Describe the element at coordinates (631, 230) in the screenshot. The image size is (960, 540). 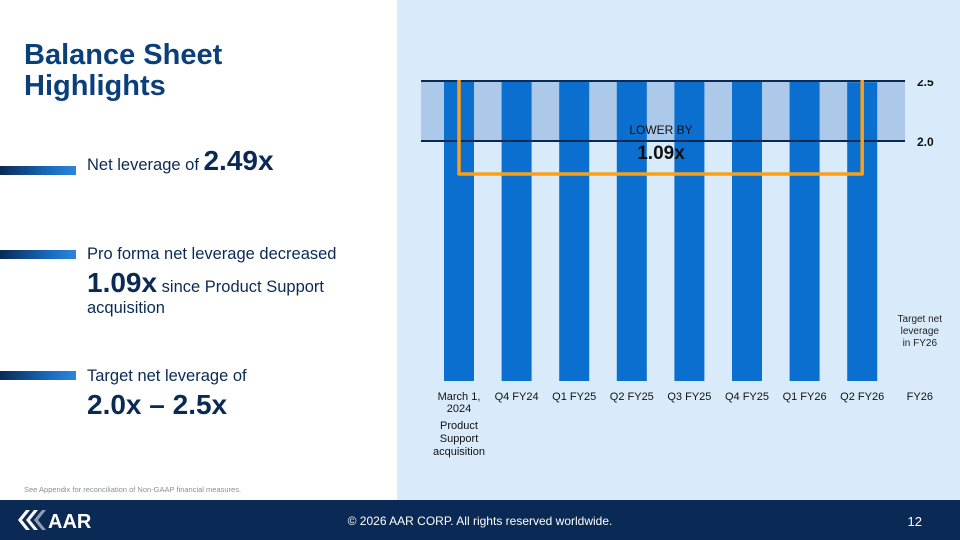
I see `bar-q2-fy25` at that location.